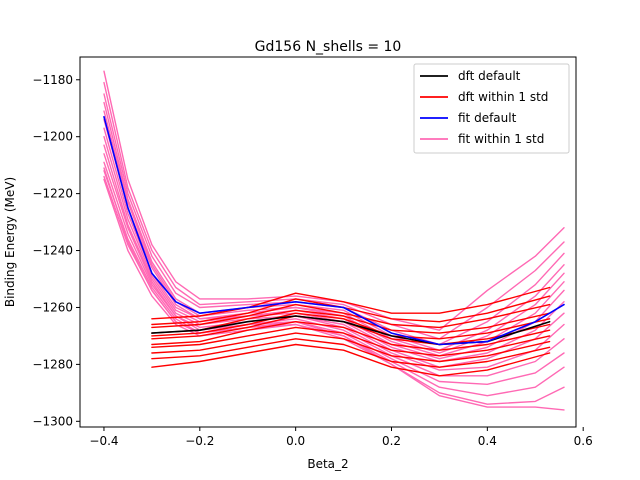 This screenshot has width=640, height=480. I want to click on legend-box, so click(491, 108).